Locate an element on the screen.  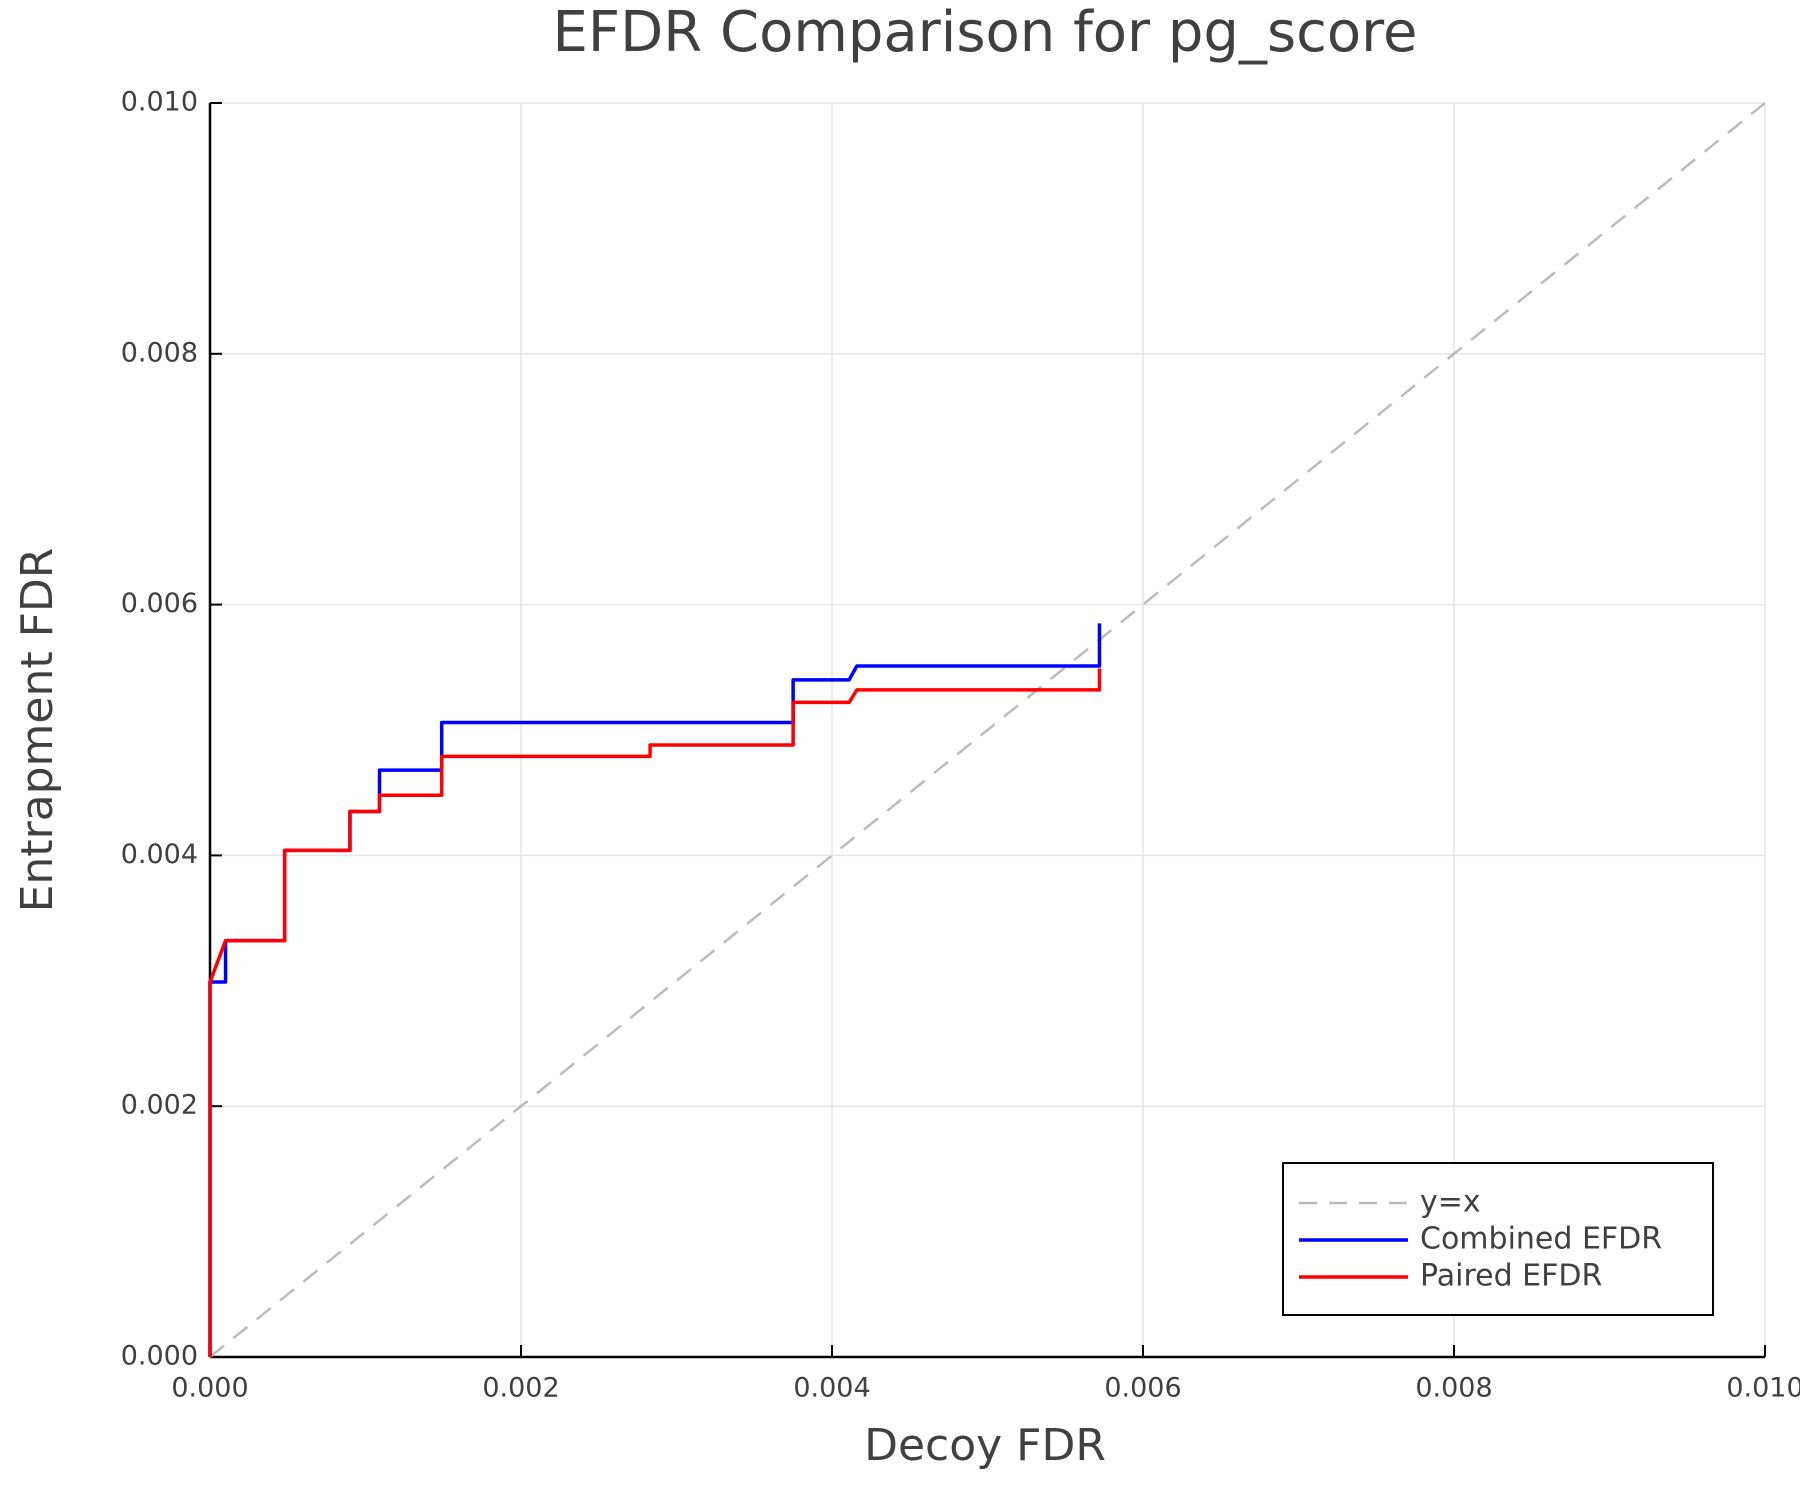
x-tick-label: 0.000 is located at coordinates (209, 1388).